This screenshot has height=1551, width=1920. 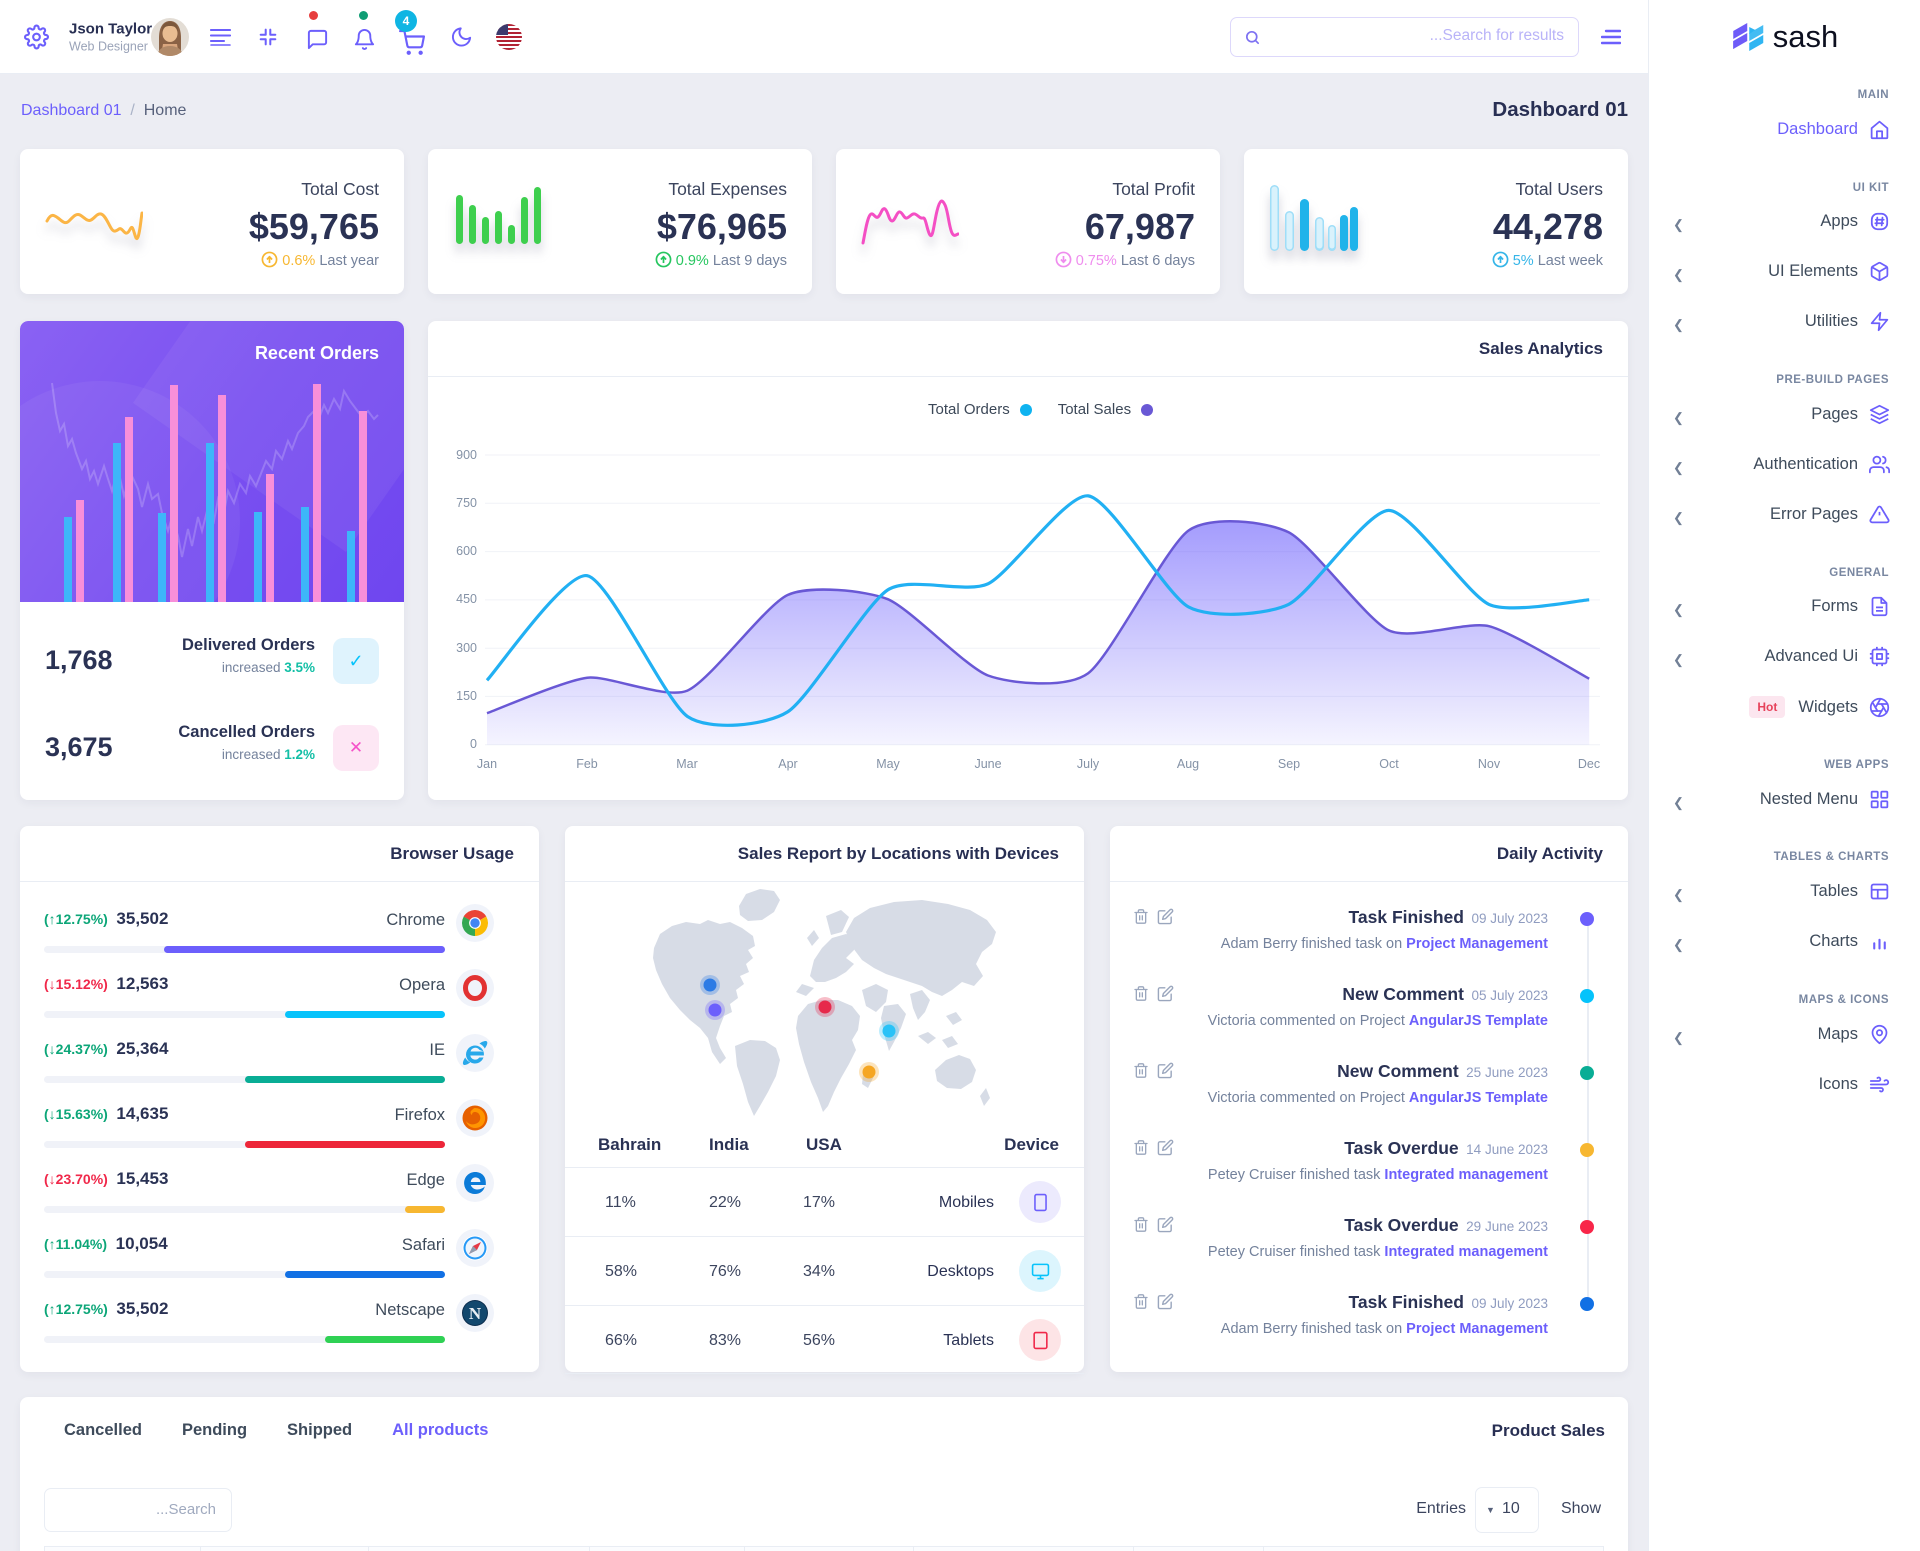 What do you see at coordinates (587, 764) in the screenshot?
I see `svg-text: Feb` at bounding box center [587, 764].